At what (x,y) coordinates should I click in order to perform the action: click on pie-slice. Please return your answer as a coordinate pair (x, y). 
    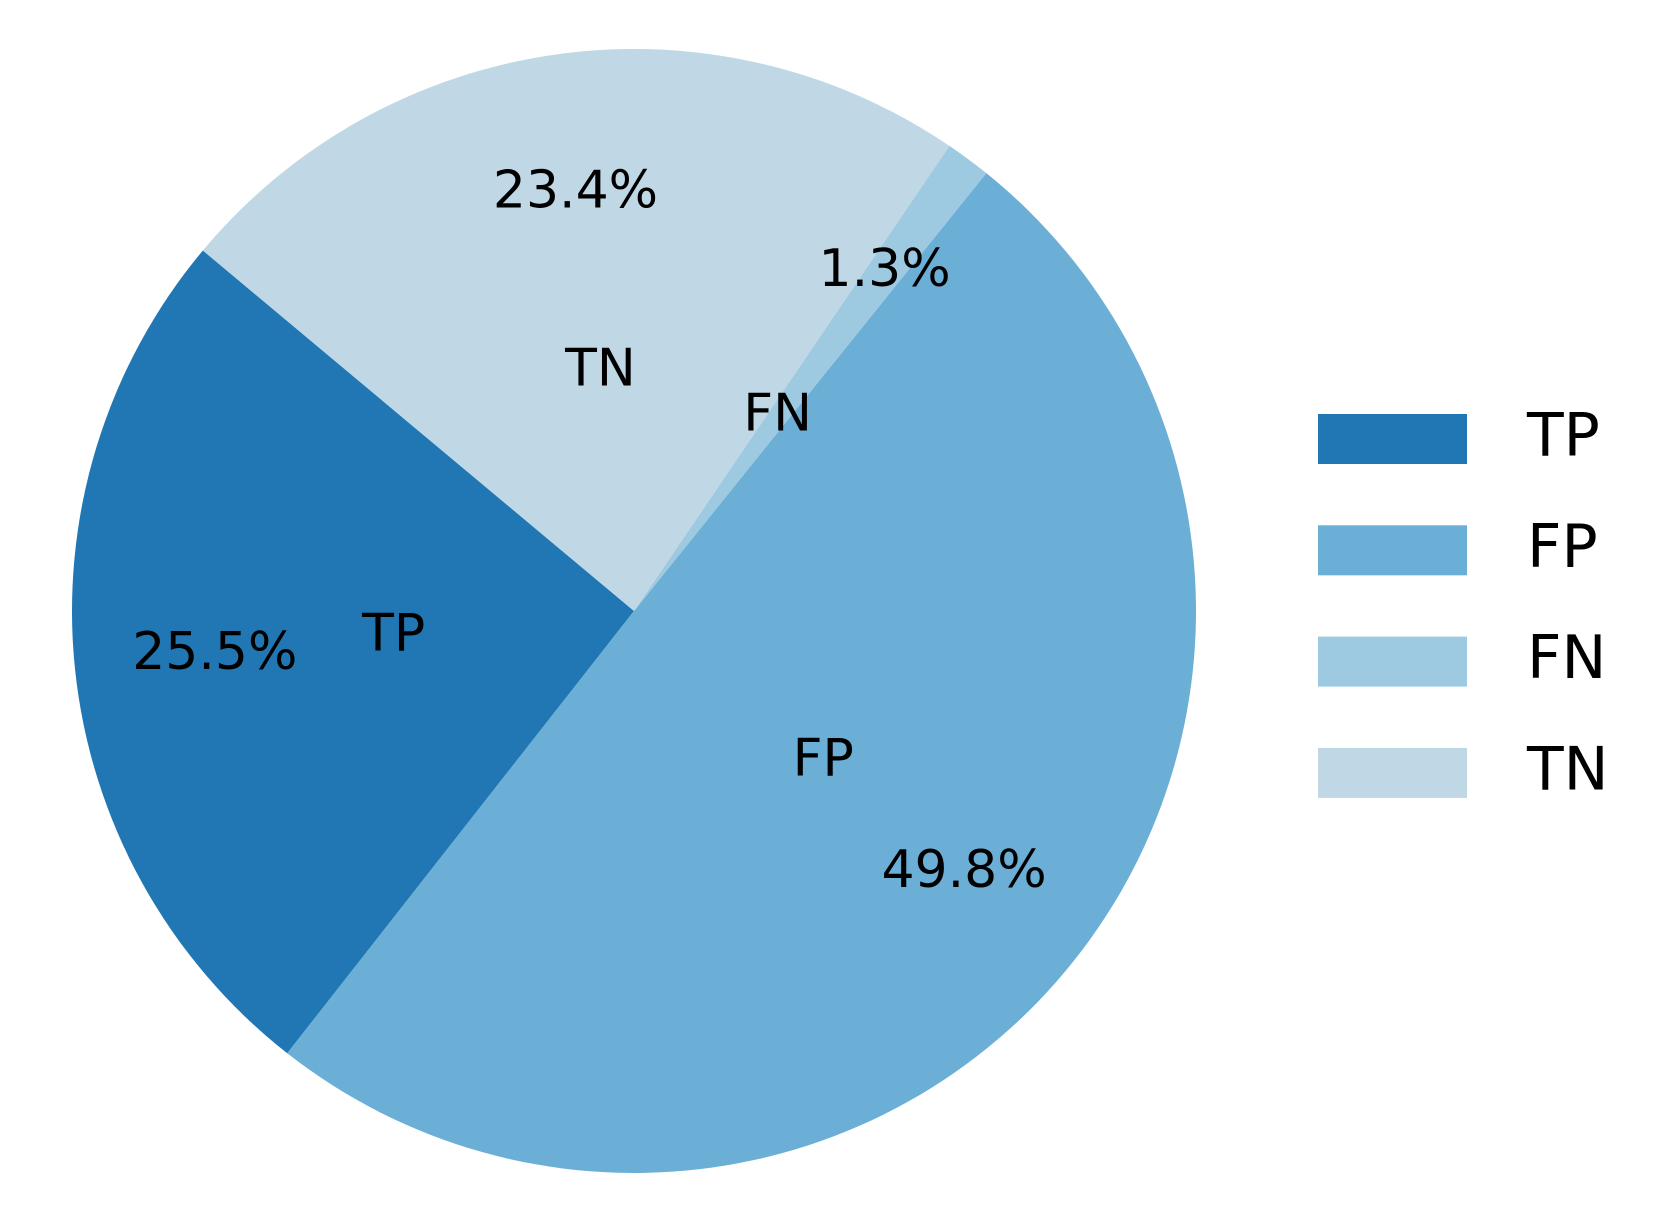
    Looking at the image, I should click on (810, 378).